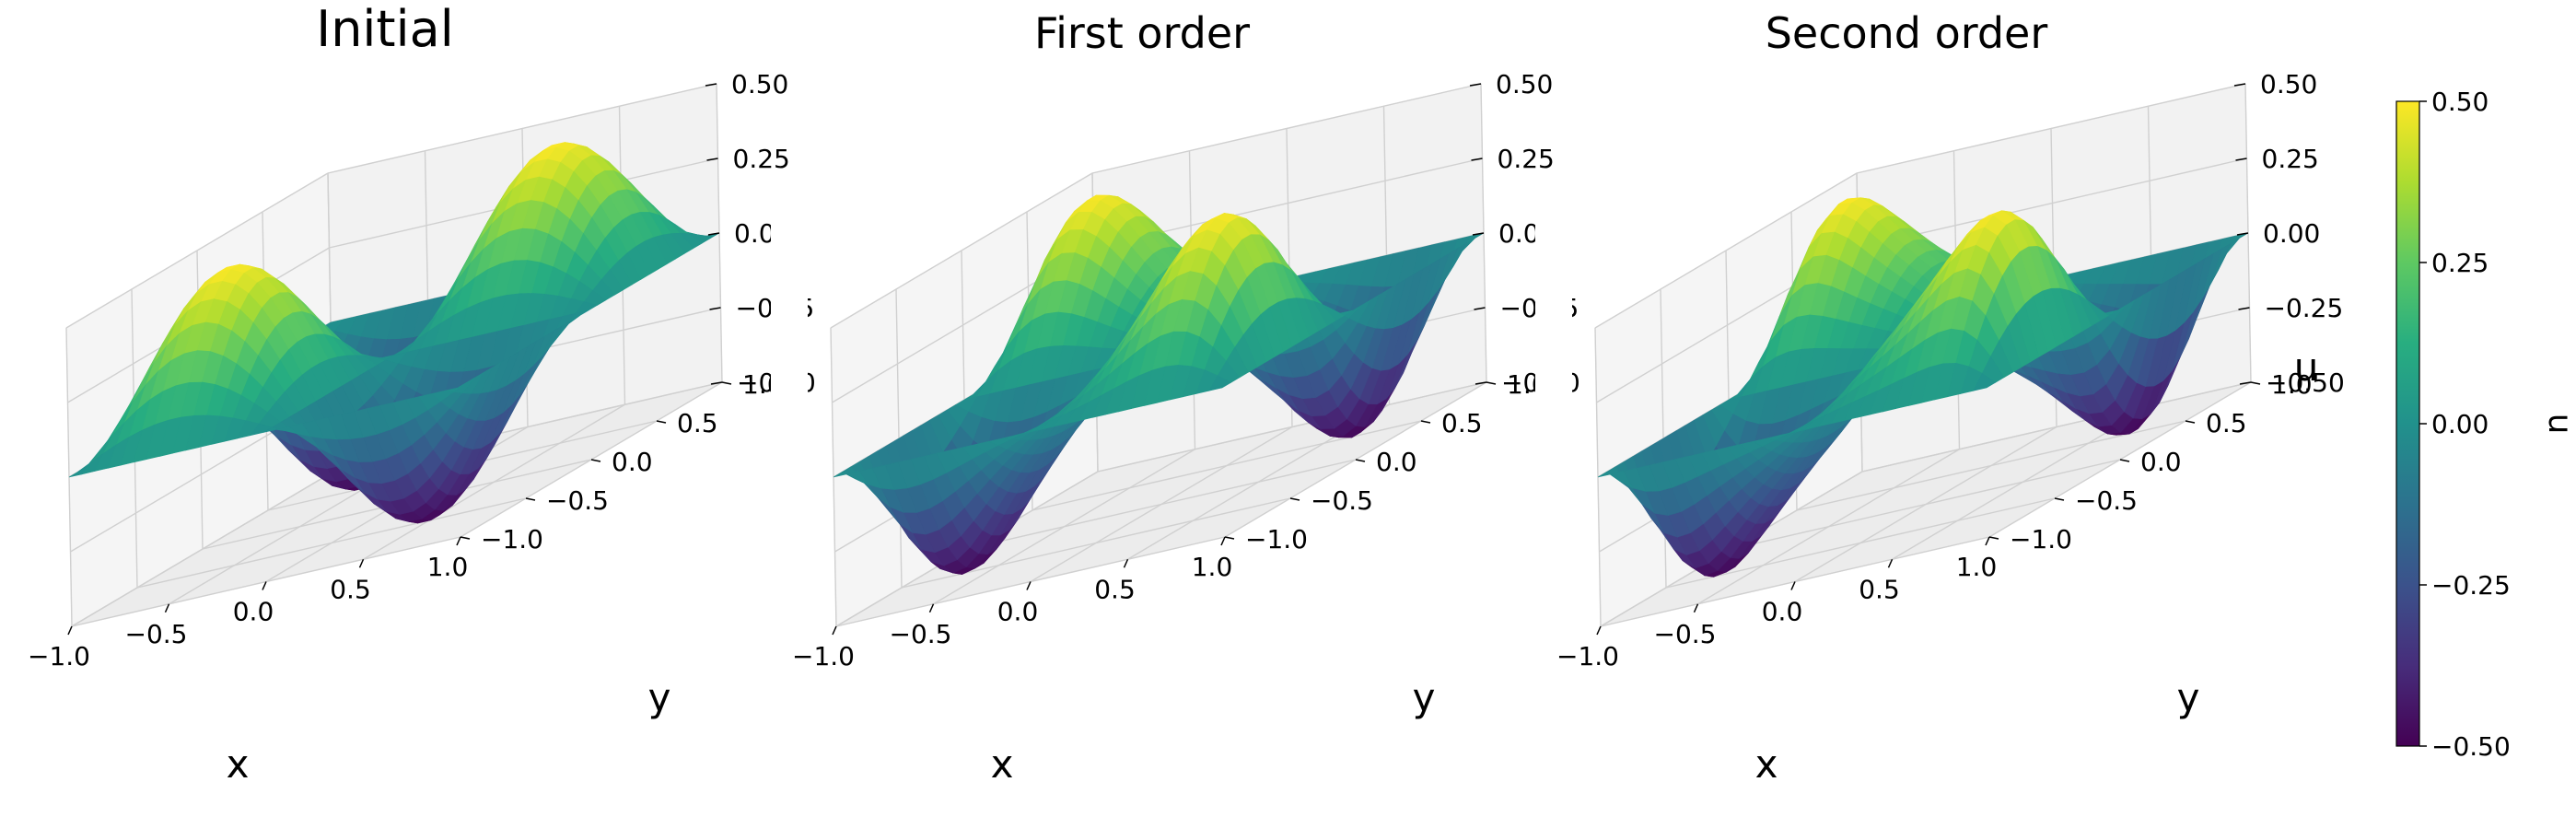 The image size is (2576, 817). Describe the element at coordinates (2291, 233) in the screenshot. I see `z-tick-label: 0.00` at that location.